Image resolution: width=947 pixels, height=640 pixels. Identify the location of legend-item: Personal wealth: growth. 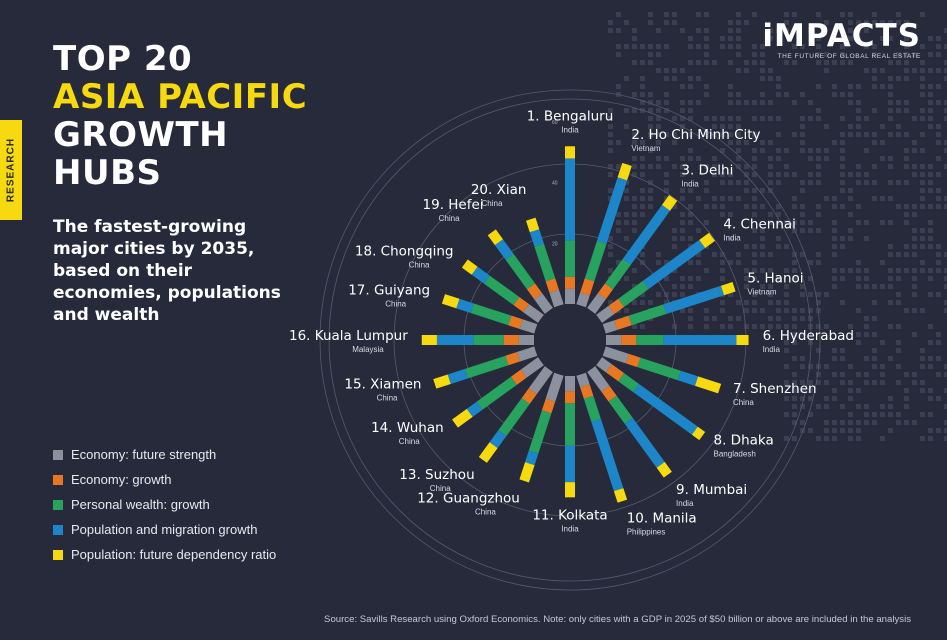
(164, 504).